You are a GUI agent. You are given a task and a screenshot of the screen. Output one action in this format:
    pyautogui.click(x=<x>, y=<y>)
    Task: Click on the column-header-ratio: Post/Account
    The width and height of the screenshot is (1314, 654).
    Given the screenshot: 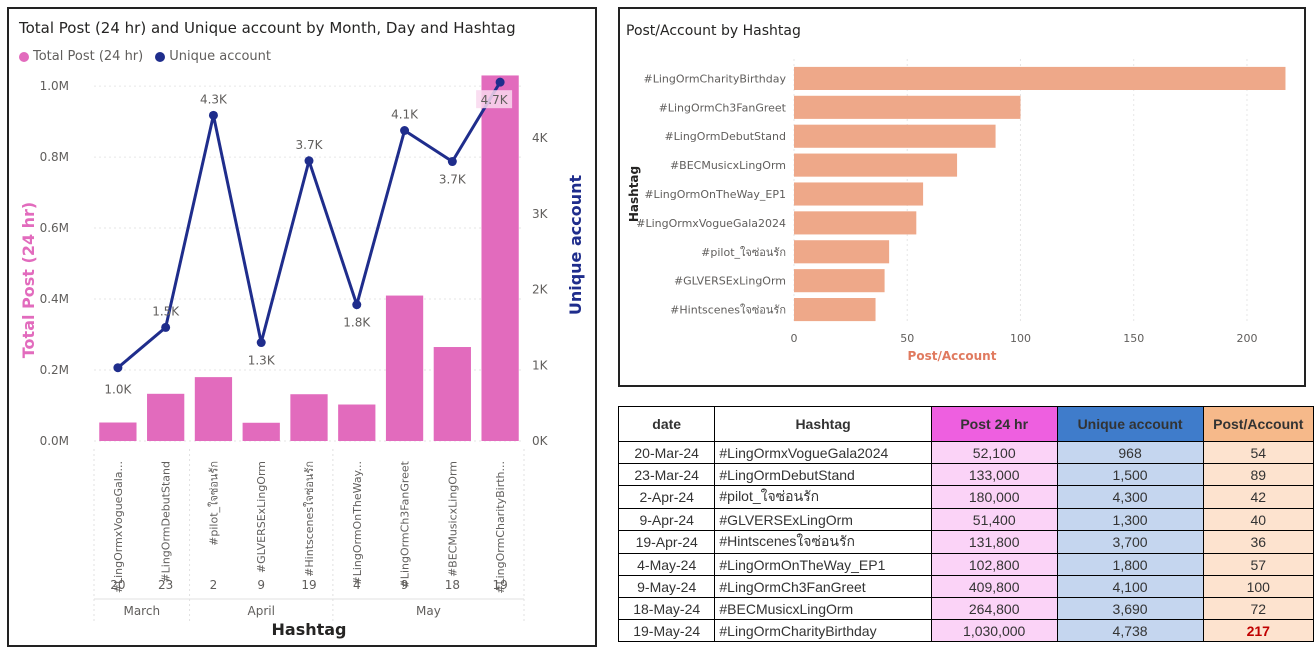 What is the action you would take?
    pyautogui.click(x=1258, y=424)
    